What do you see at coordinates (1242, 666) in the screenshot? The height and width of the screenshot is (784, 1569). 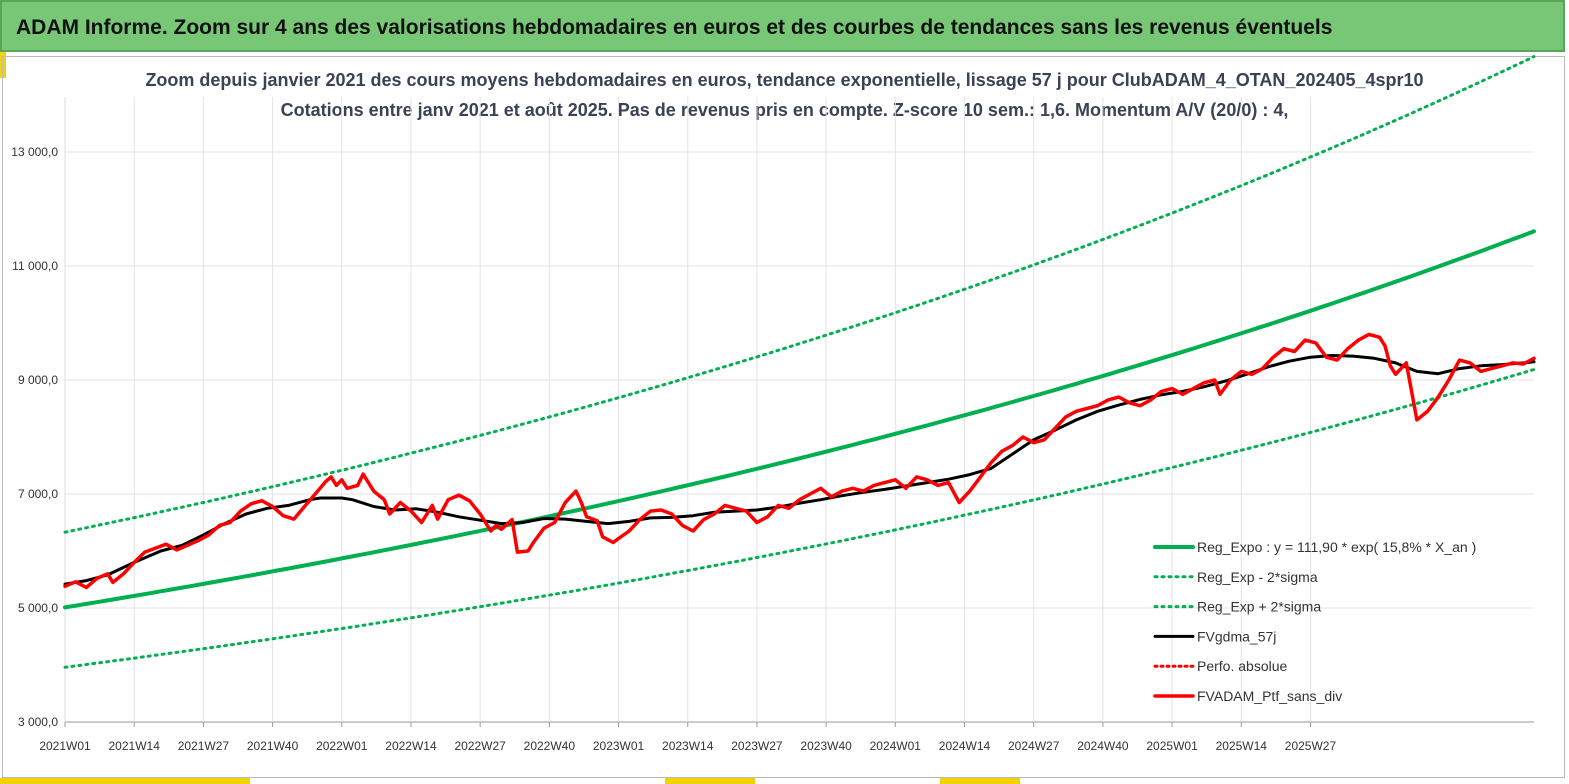 I see `legend-label: Perfo. absolue` at bounding box center [1242, 666].